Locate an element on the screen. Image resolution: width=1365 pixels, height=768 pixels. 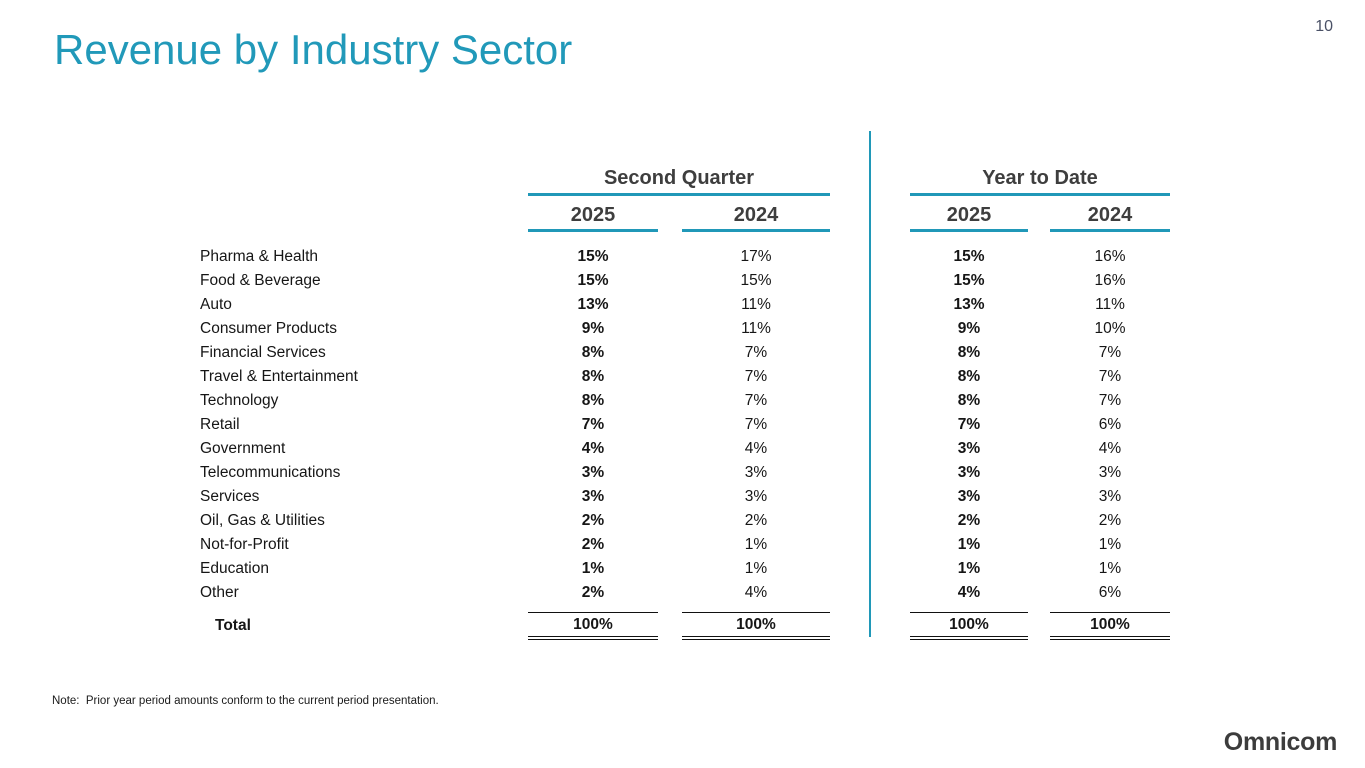
sq-2024-value: 15% is located at coordinates (756, 280).